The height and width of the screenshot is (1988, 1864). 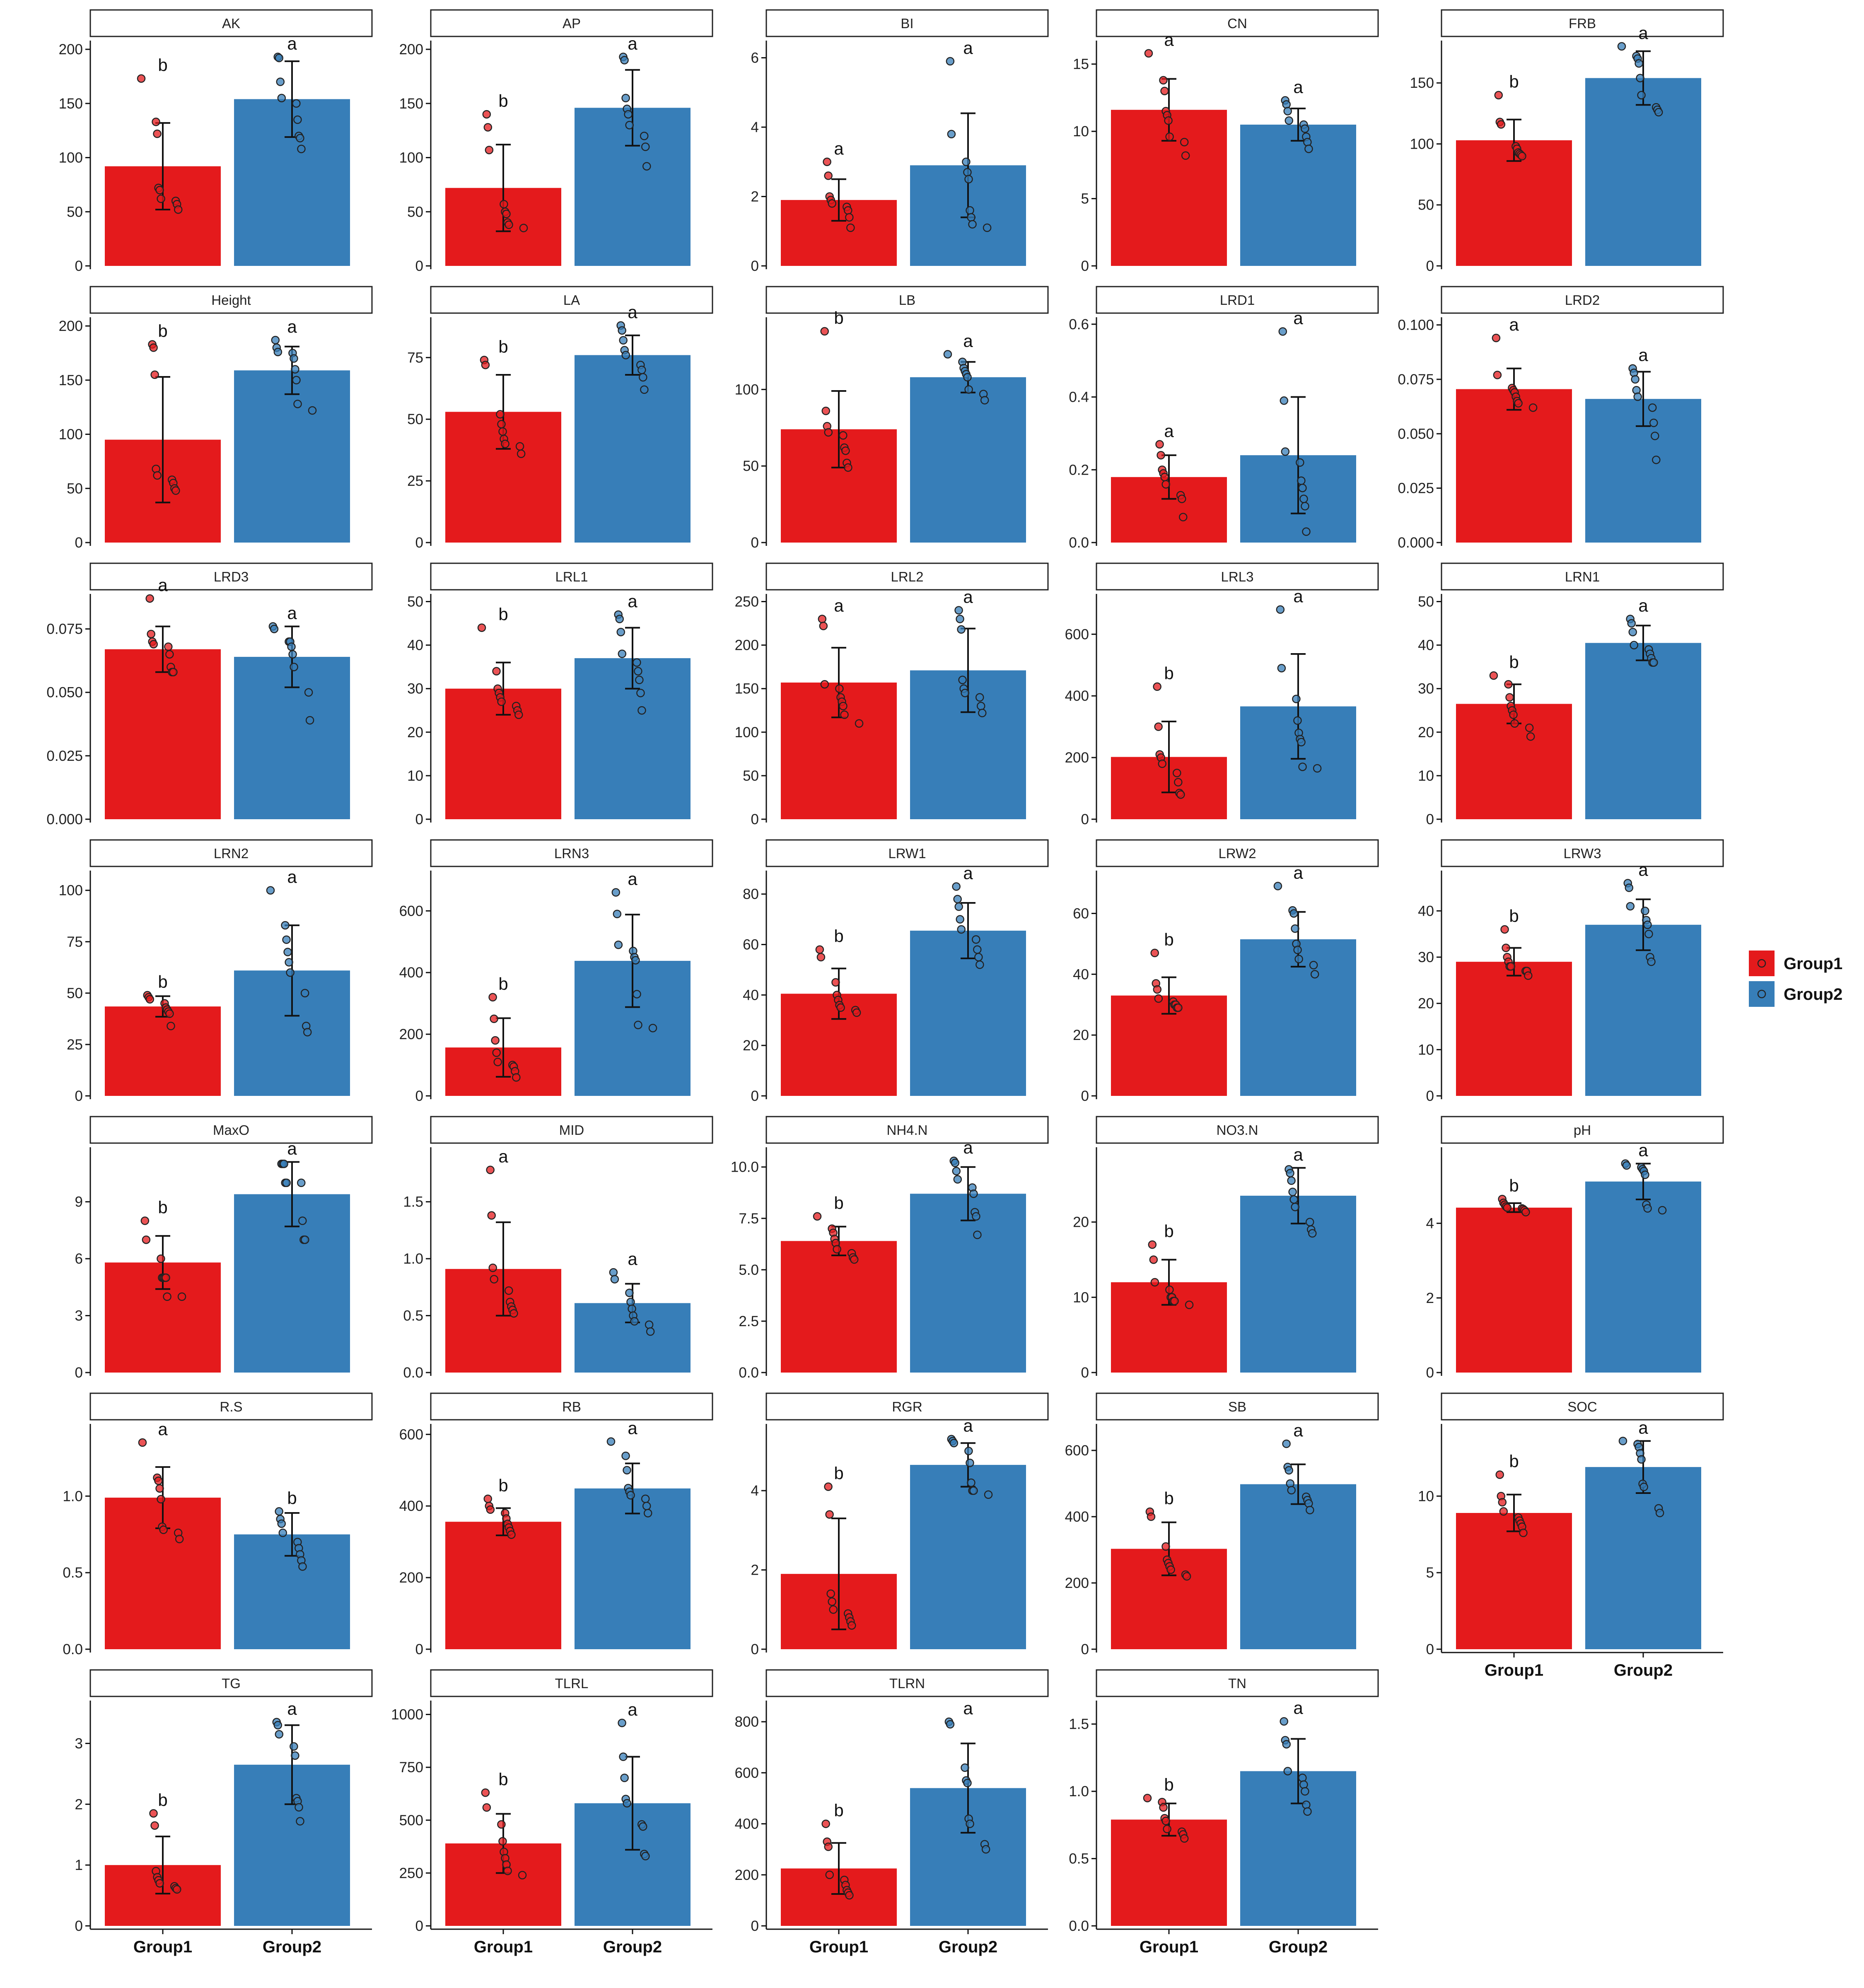 I want to click on y-tick-label: 1.5, so click(x=413, y=1202).